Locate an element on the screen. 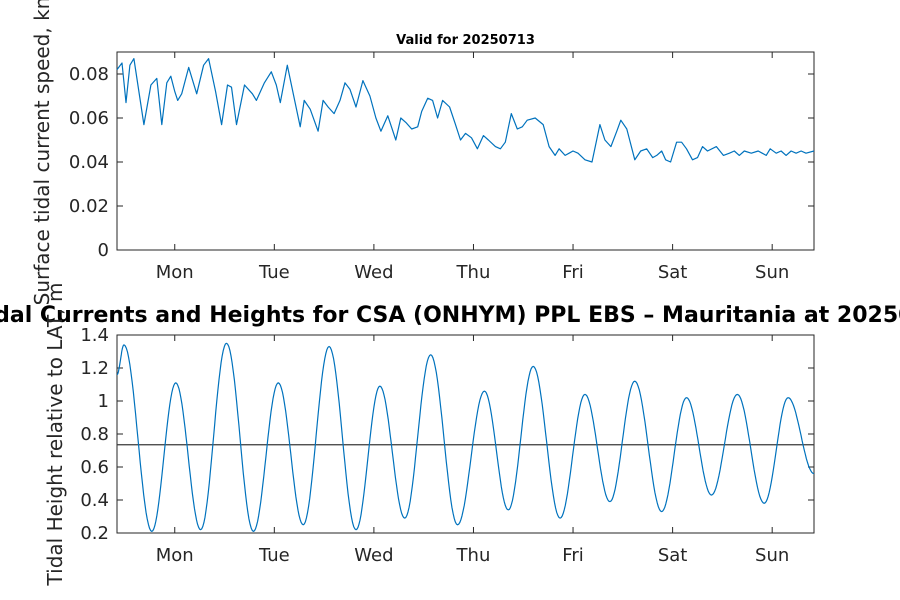 The image size is (900, 600). y-tick-label: 1.4 is located at coordinates (94, 335).